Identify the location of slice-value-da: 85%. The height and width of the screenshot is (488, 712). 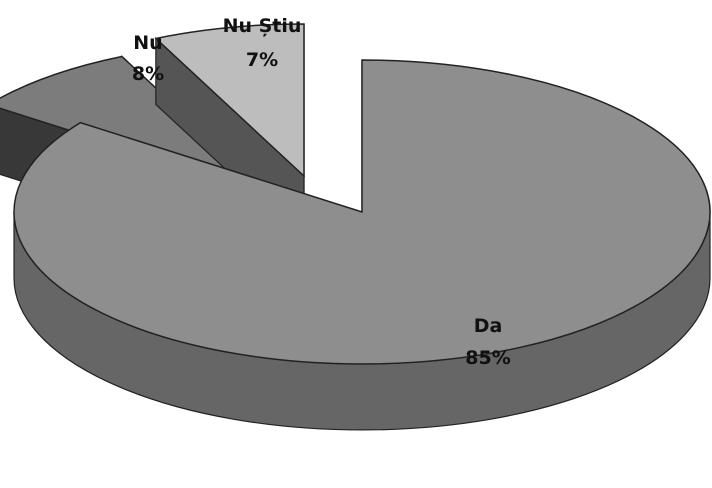
(487, 358).